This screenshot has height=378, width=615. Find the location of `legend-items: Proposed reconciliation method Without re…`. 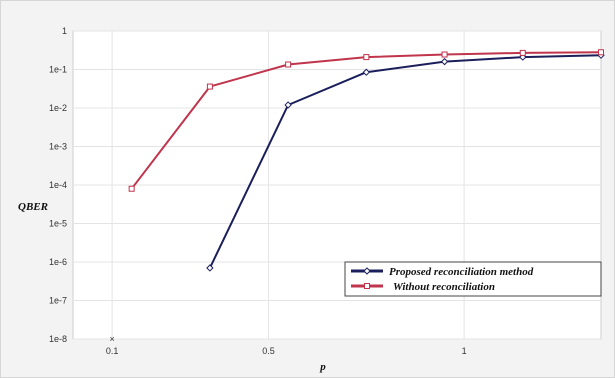

legend-items: Proposed reconciliation method Without re… is located at coordinates (442, 279).